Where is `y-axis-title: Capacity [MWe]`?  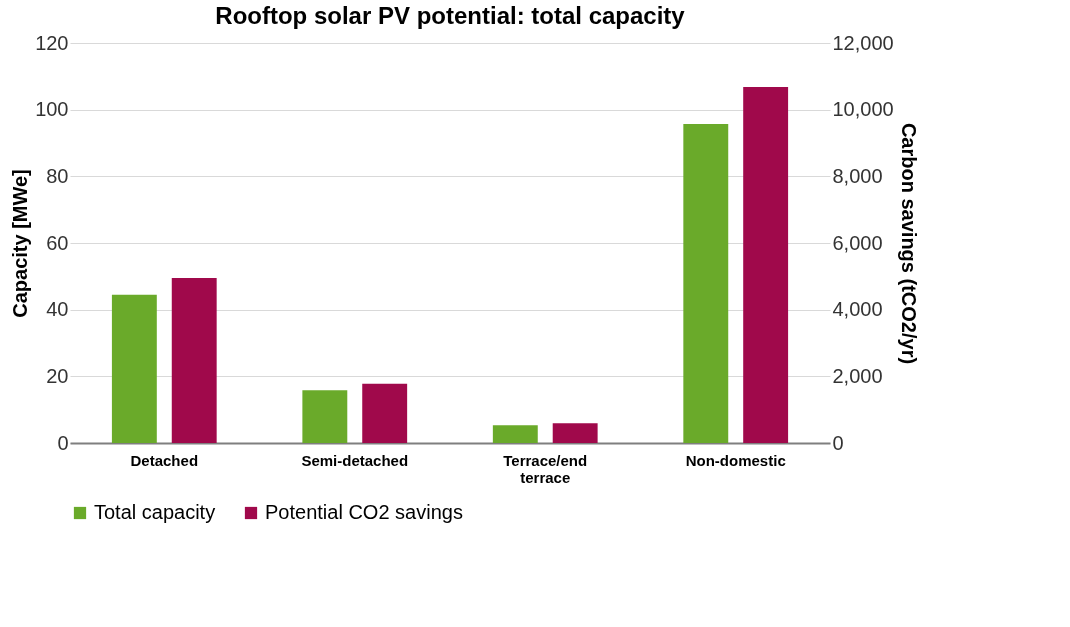
y-axis-title: Capacity [MWe] is located at coordinates (20, 243).